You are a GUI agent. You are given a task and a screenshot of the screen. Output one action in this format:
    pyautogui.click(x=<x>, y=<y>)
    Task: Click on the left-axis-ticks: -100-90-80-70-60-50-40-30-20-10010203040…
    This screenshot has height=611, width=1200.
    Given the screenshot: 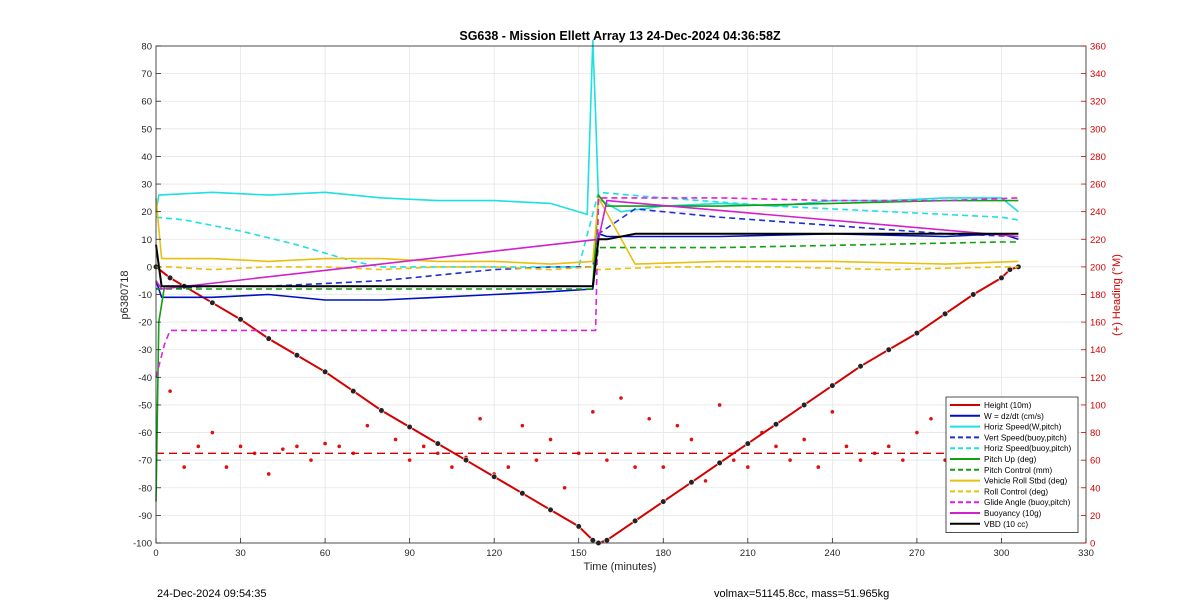 What is the action you would take?
    pyautogui.click(x=147, y=296)
    